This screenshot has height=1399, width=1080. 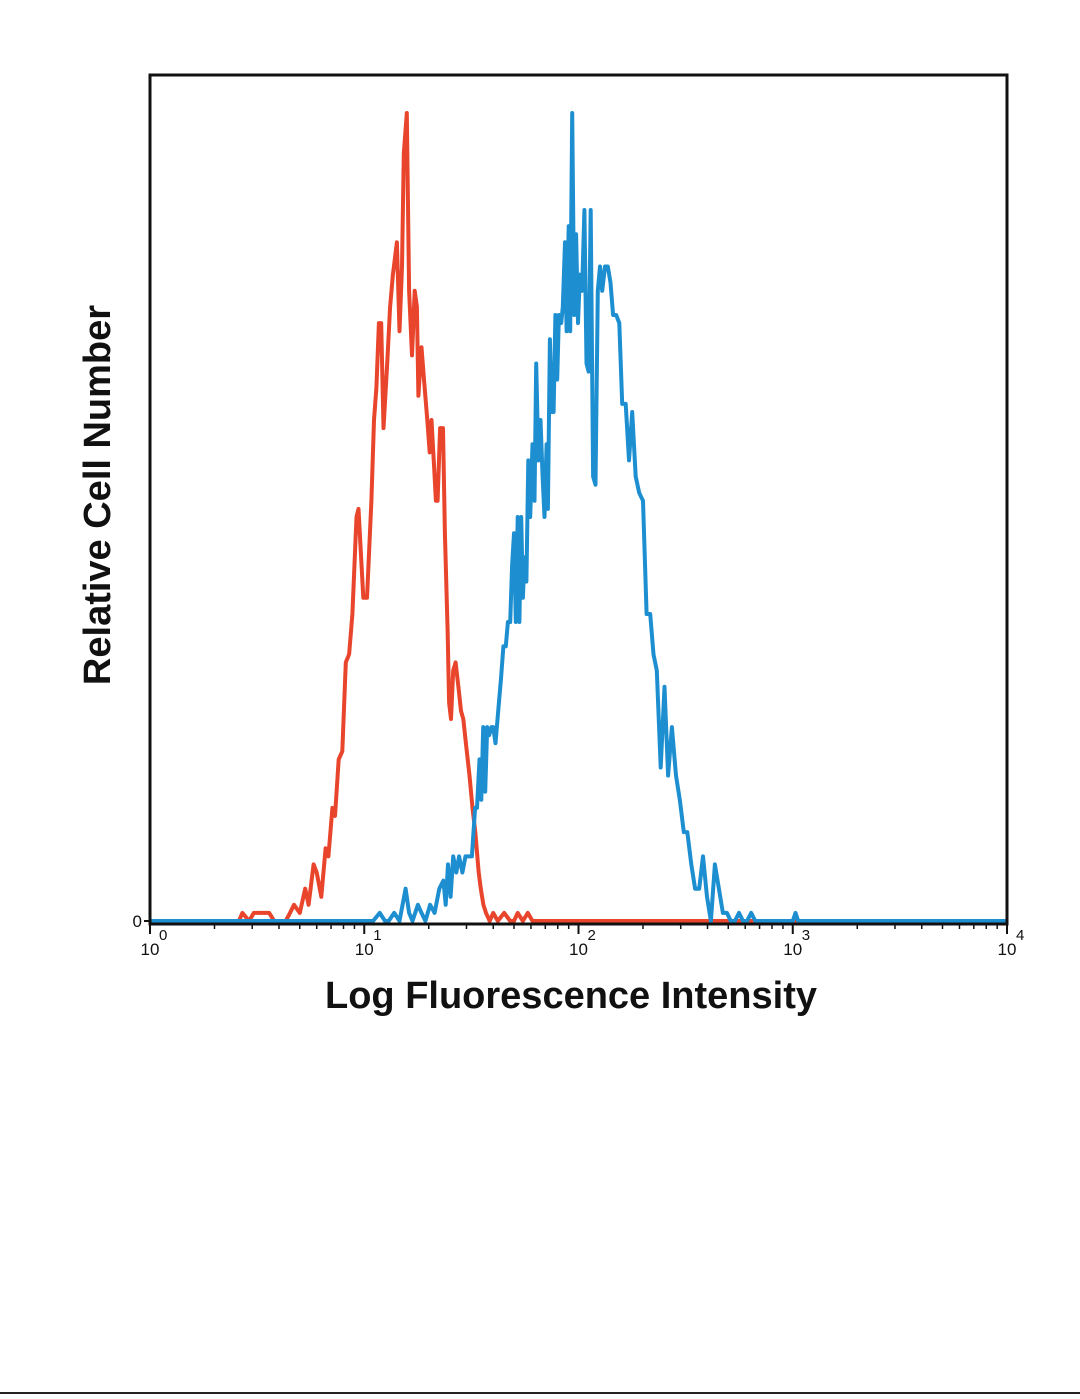 I want to click on y-tick-label: 0, so click(x=137, y=921).